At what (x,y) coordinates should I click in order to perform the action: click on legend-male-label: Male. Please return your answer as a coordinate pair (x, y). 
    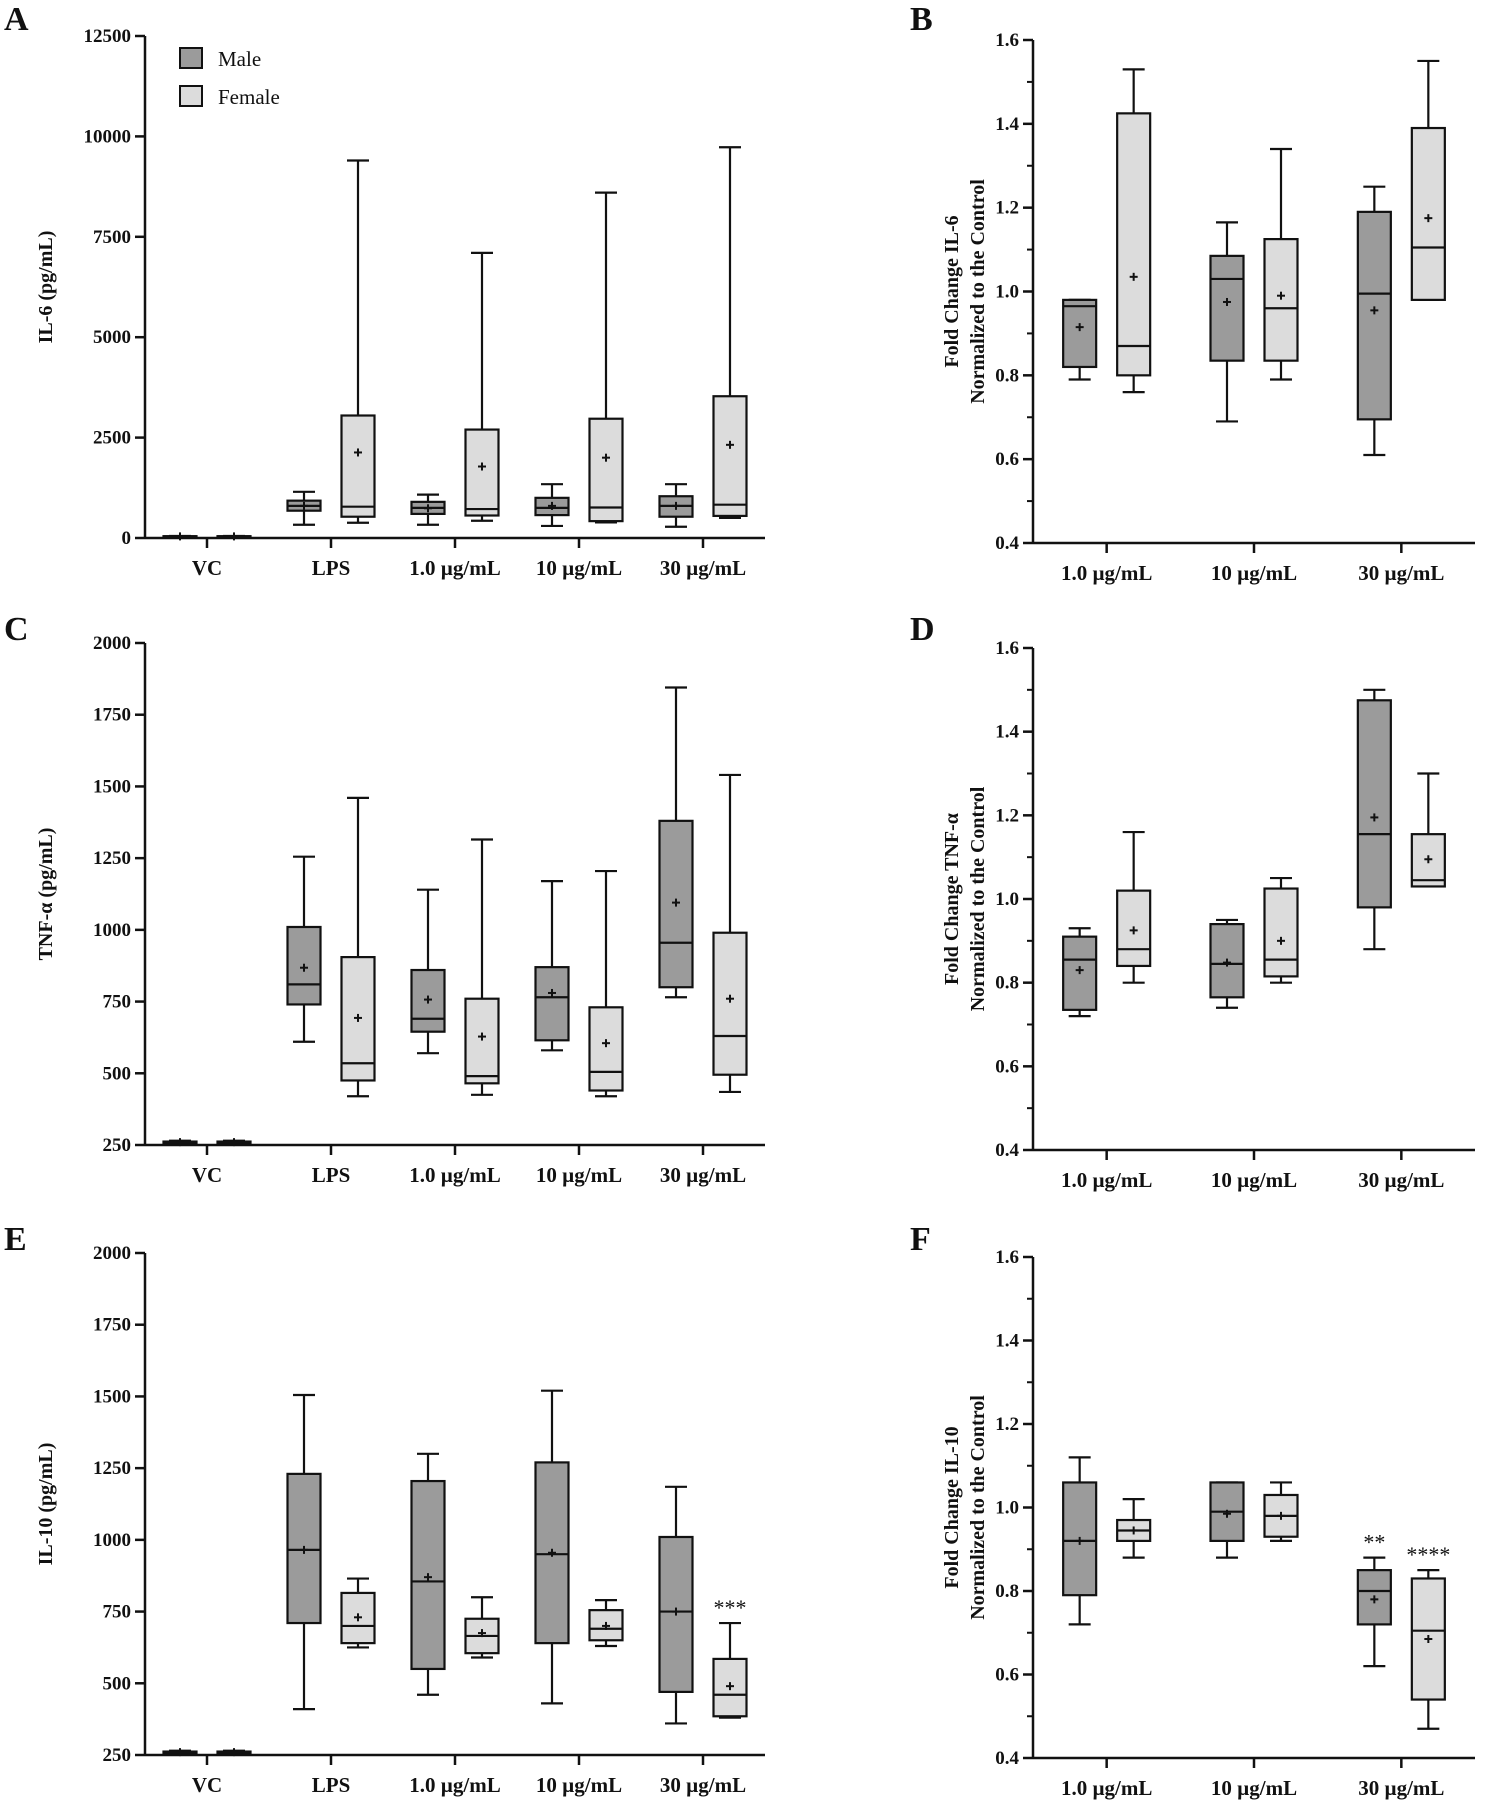
    Looking at the image, I should click on (239, 59).